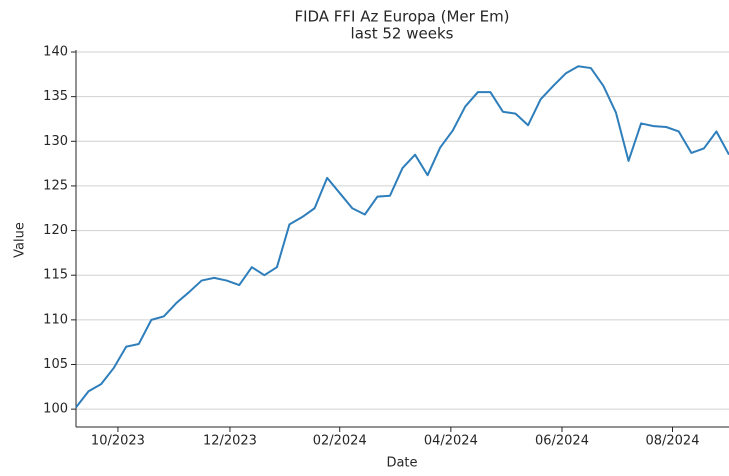 The width and height of the screenshot is (729, 476). Describe the element at coordinates (55, 319) in the screenshot. I see `y-tick-label: 110` at that location.